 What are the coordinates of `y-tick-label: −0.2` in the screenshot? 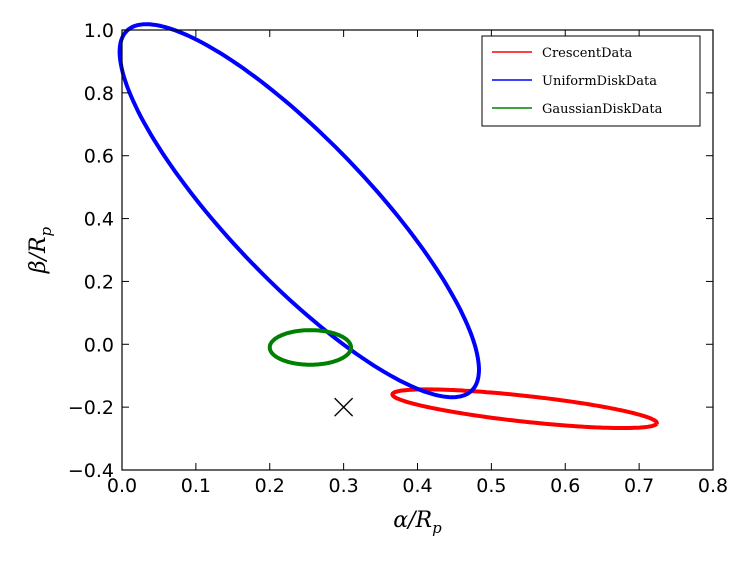 It's located at (91, 408).